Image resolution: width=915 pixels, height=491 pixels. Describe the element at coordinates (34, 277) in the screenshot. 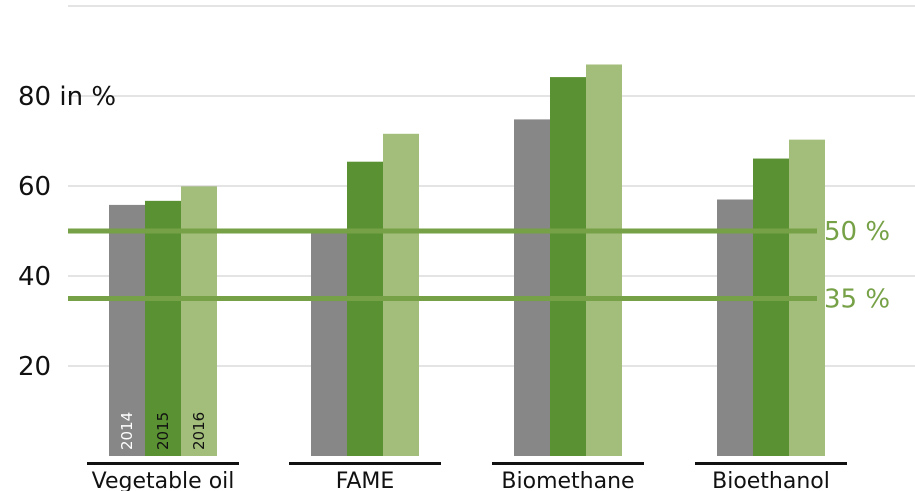

I see `y-tick-label: 40` at that location.